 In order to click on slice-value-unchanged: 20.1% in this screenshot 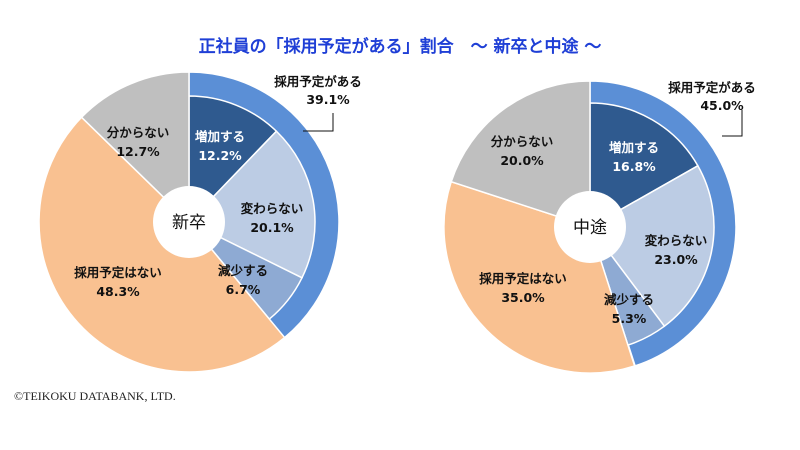, I will do `click(272, 227)`.